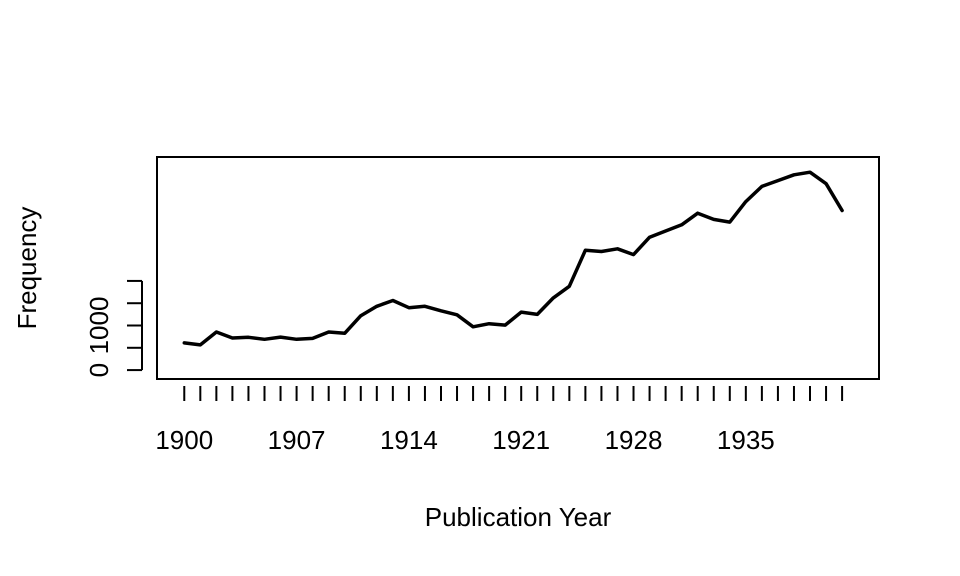  Describe the element at coordinates (409, 440) in the screenshot. I see `x-tick-label: 1914` at that location.